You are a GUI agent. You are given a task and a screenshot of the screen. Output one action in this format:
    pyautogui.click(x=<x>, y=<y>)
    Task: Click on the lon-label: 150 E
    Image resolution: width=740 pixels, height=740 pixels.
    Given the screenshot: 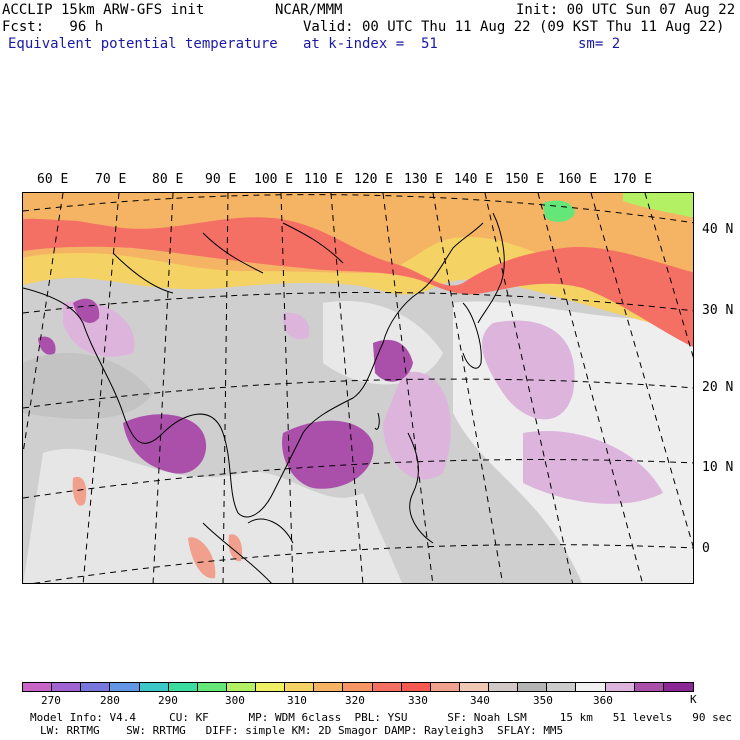 What is the action you would take?
    pyautogui.click(x=525, y=179)
    